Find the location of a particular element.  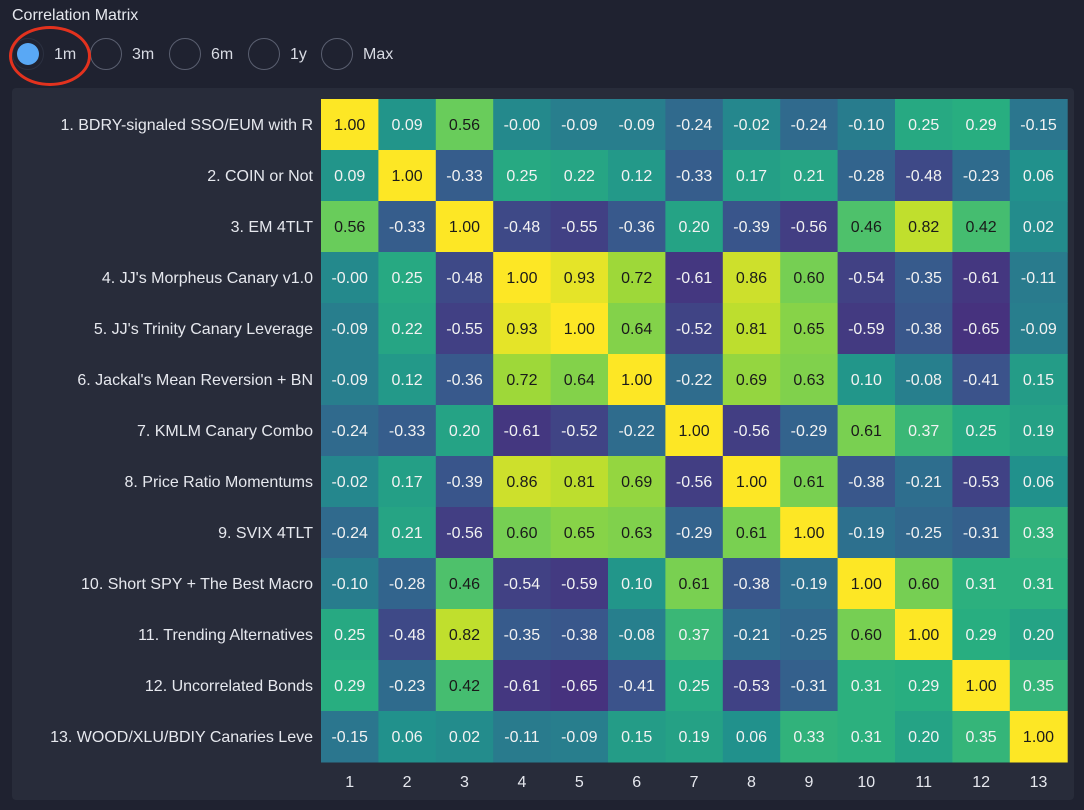

radio-6m is located at coordinates (185, 54).